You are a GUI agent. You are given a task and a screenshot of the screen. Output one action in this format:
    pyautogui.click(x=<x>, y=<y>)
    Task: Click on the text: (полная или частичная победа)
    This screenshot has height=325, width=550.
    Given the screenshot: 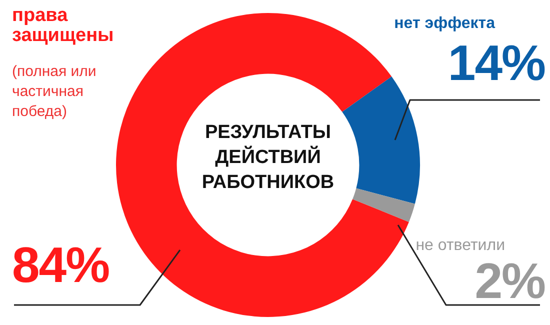 What is the action you would take?
    pyautogui.click(x=55, y=92)
    